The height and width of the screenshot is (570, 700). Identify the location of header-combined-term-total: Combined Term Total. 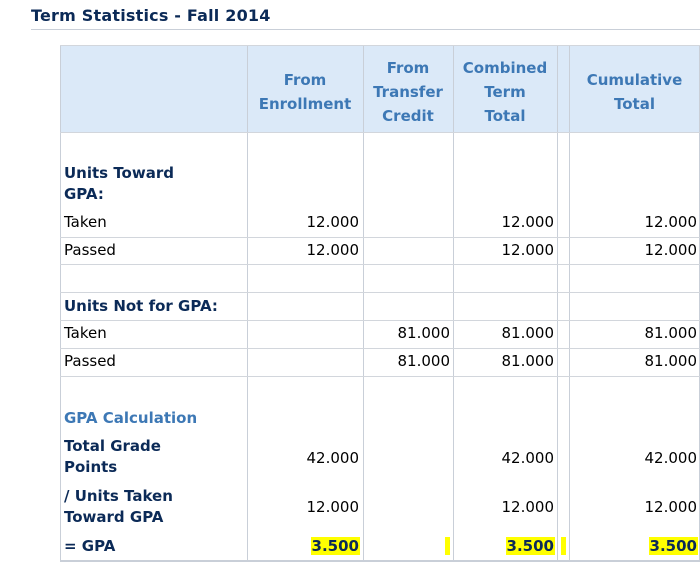
(505, 92).